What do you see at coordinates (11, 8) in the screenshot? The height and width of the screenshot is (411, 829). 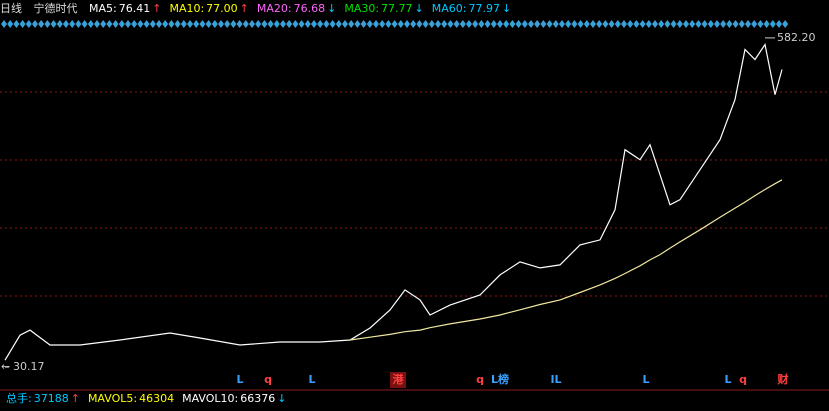 I see `period: 日线` at bounding box center [11, 8].